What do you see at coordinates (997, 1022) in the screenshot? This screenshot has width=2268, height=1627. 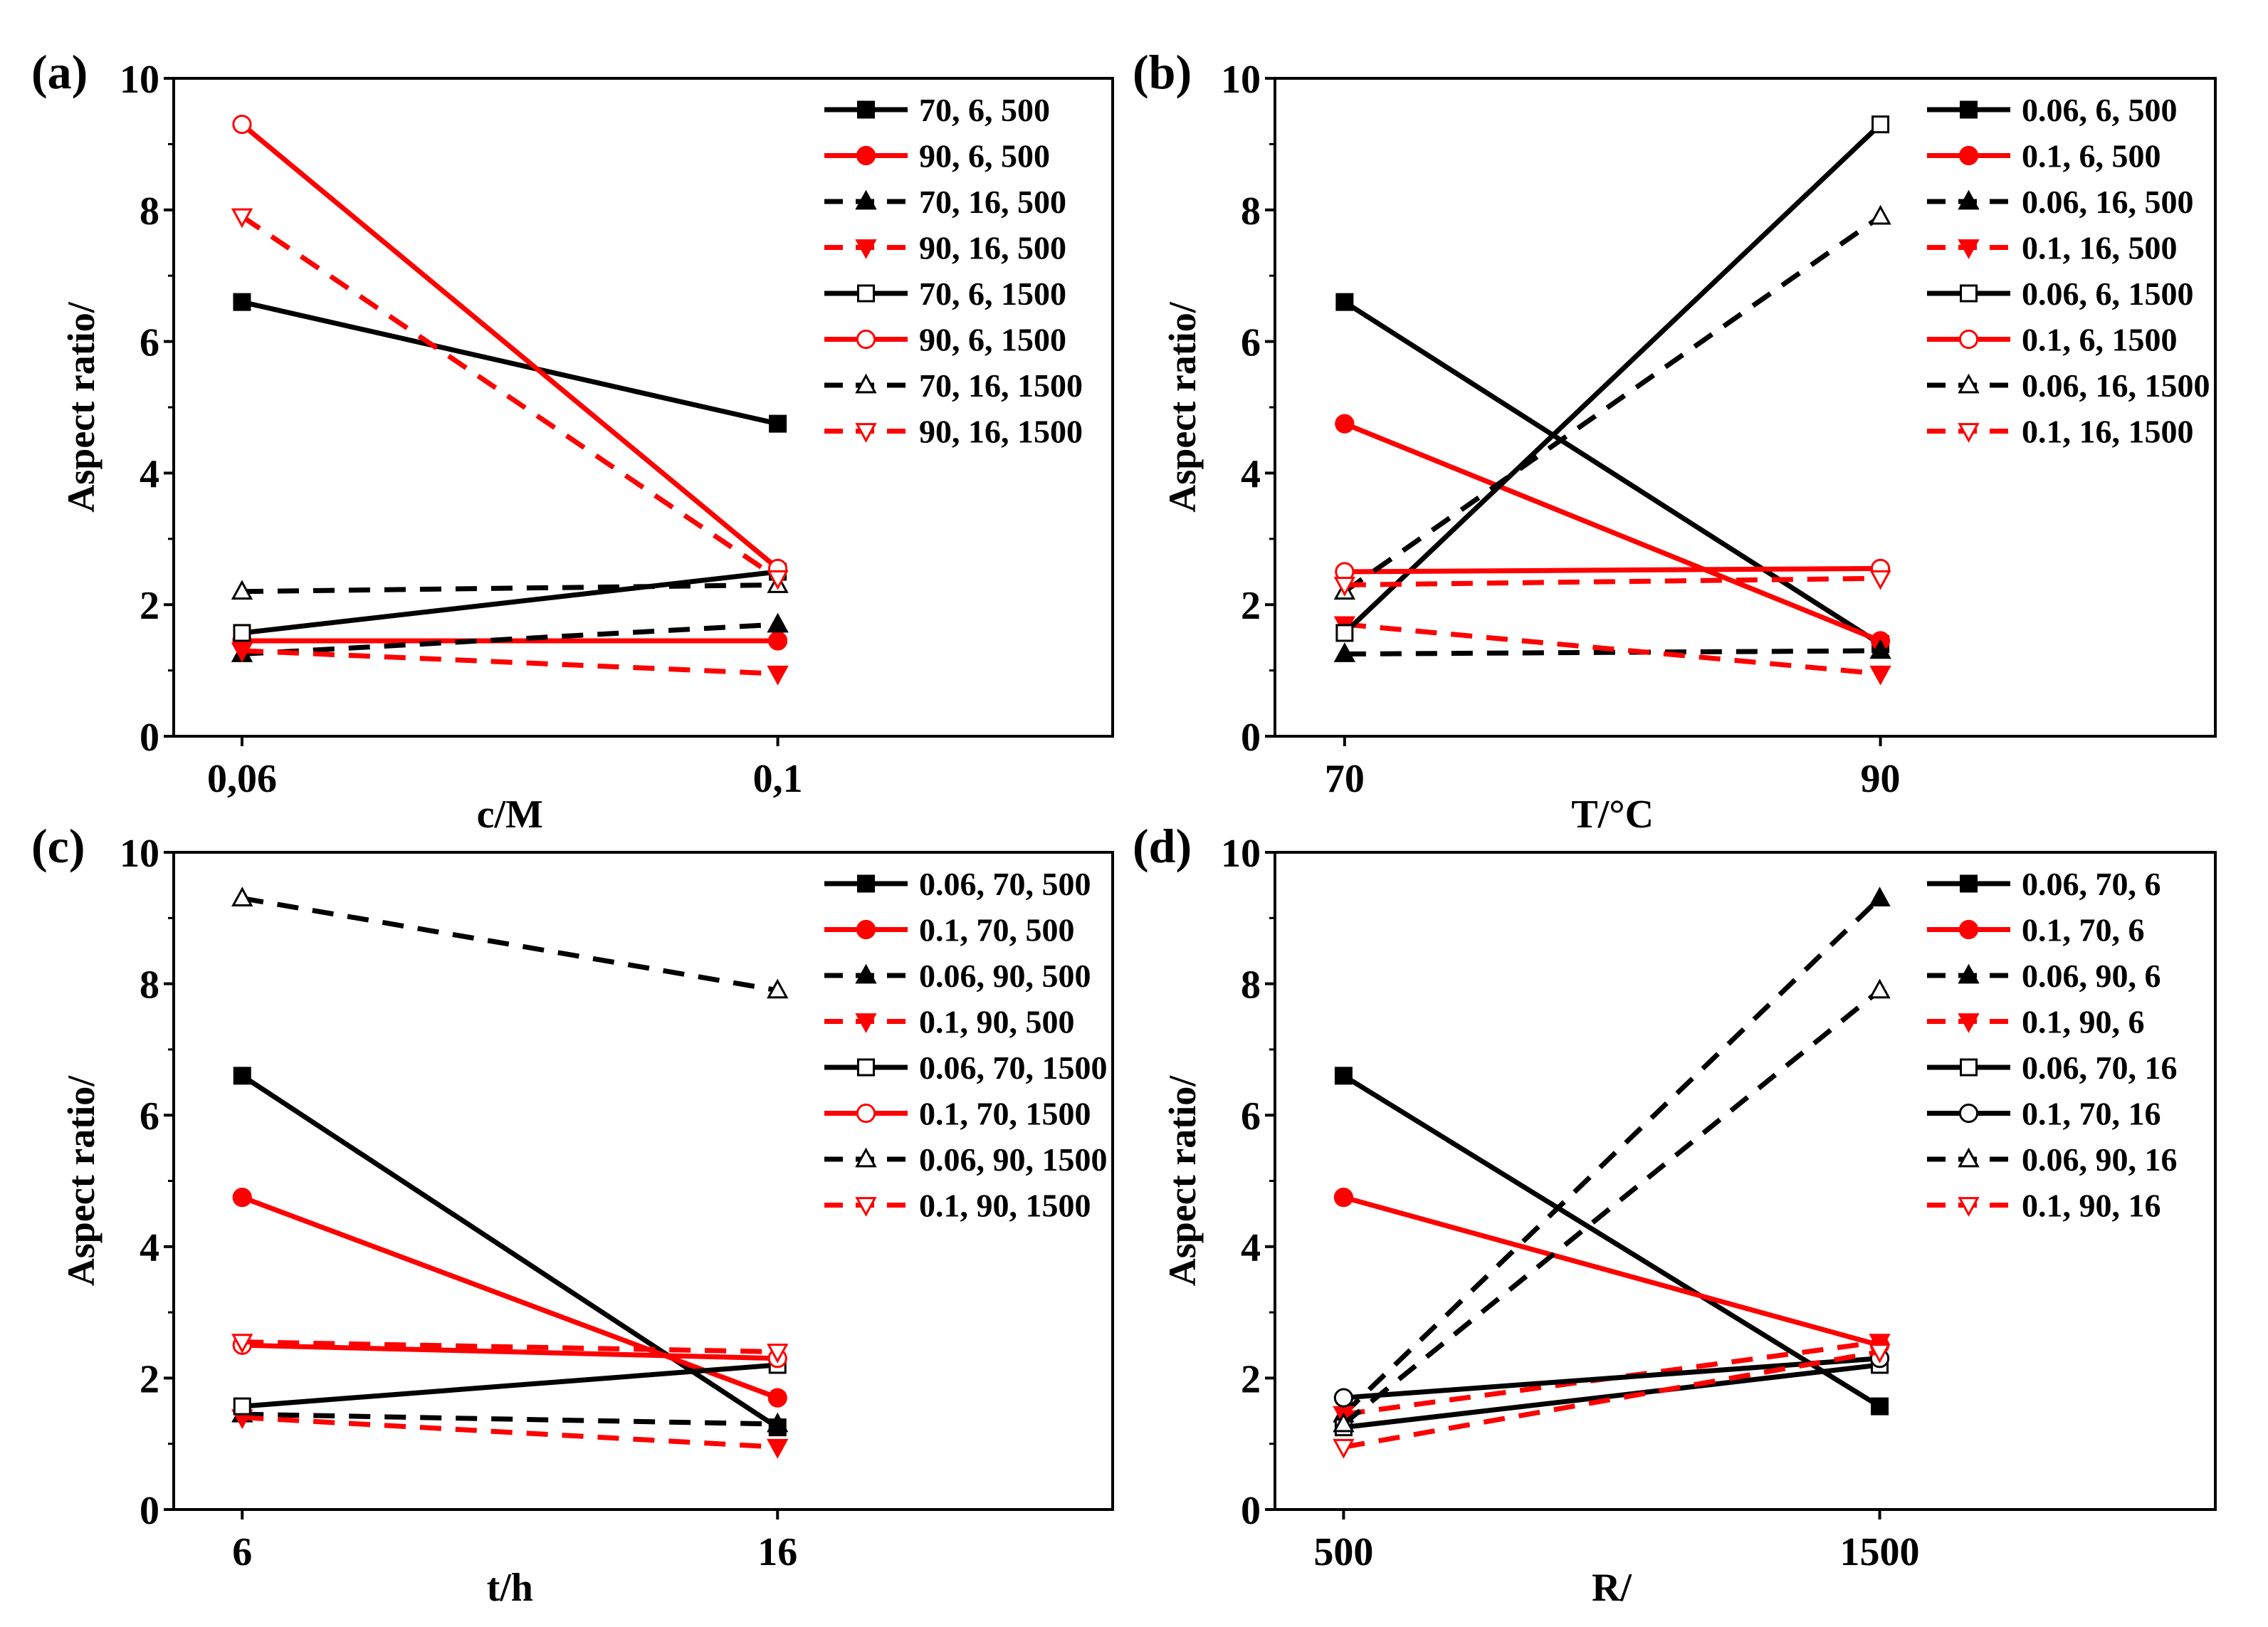 I see `legend-label: 0.1, 90, 500` at bounding box center [997, 1022].